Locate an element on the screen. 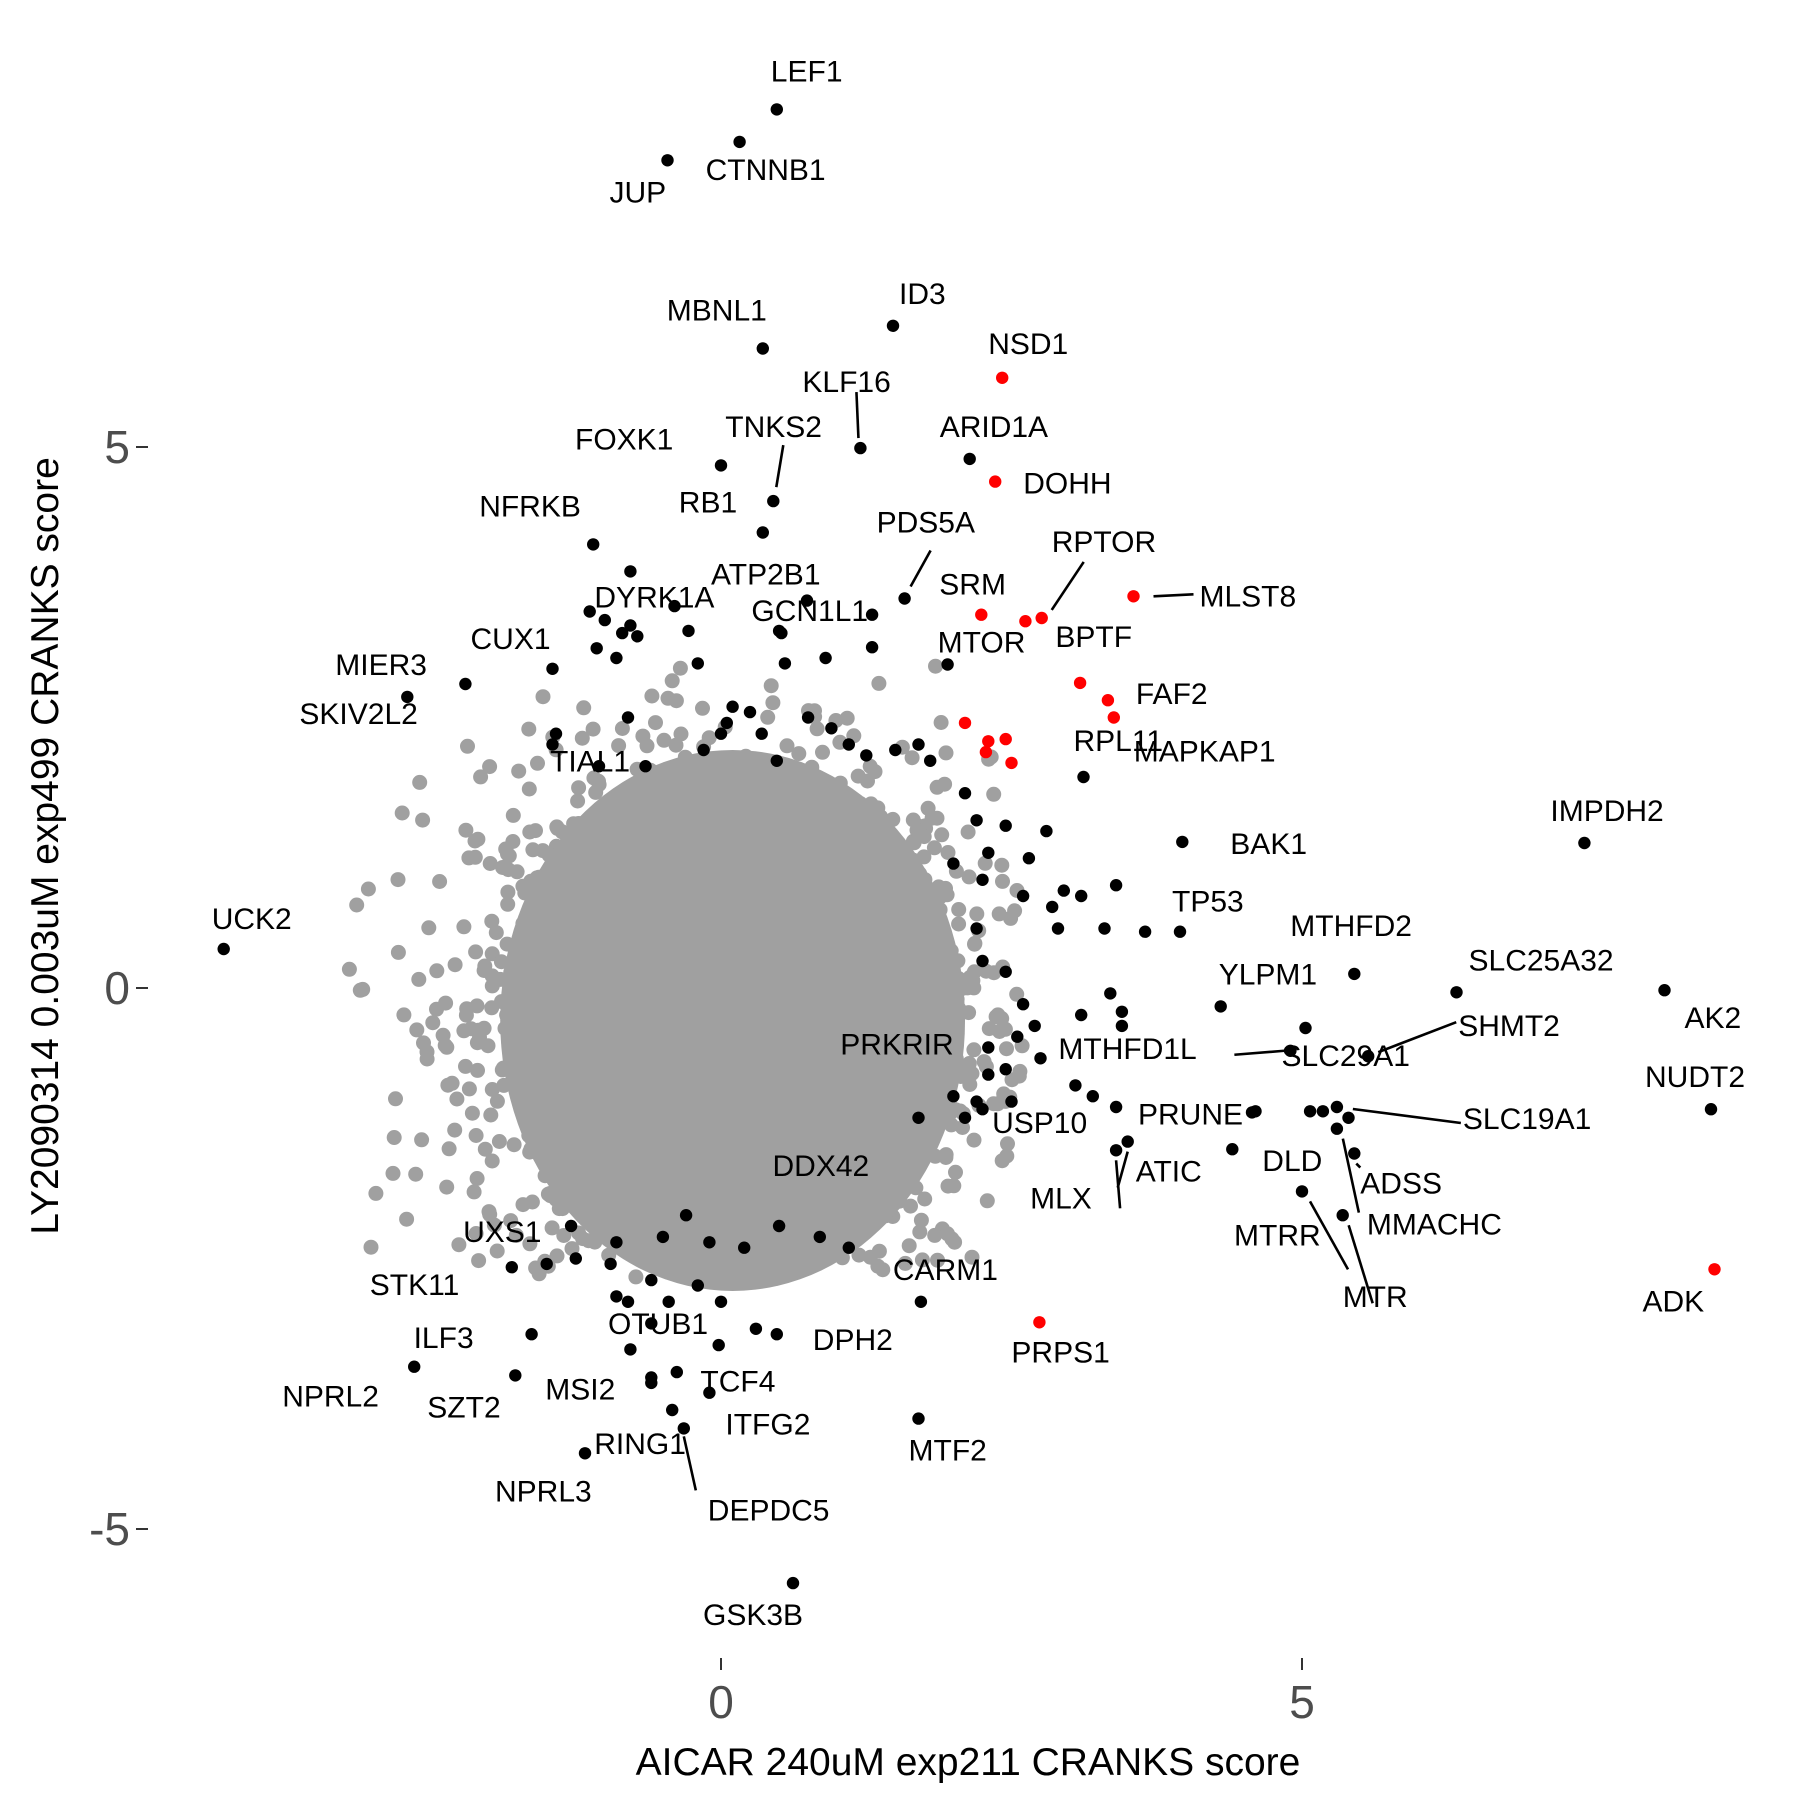 The height and width of the screenshot is (1800, 1800). label-tial1: TIAL1 is located at coordinates (590, 762).